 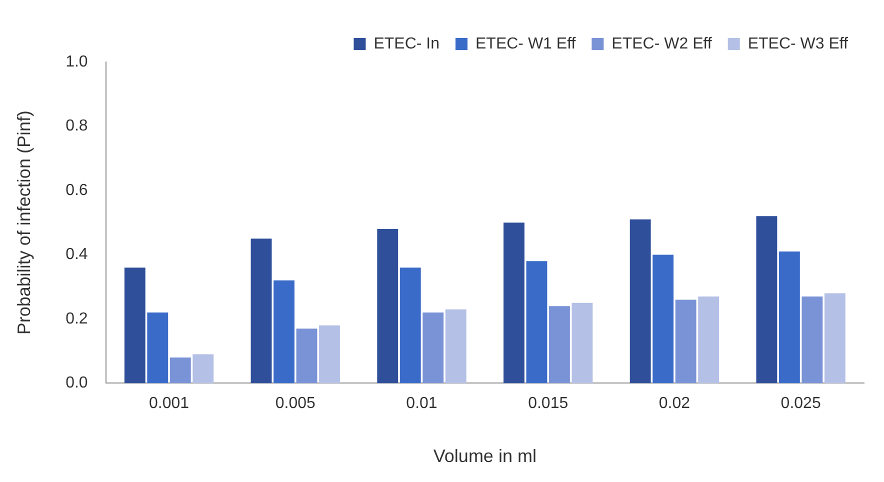 I want to click on y-tick-label: 0.6, so click(x=77, y=190).